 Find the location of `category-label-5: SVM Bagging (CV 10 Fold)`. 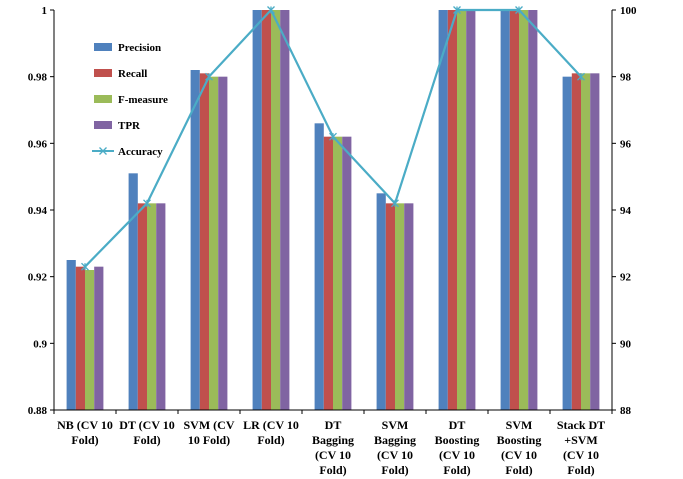

category-label-5: SVM Bagging (CV 10 Fold) is located at coordinates (395, 447).